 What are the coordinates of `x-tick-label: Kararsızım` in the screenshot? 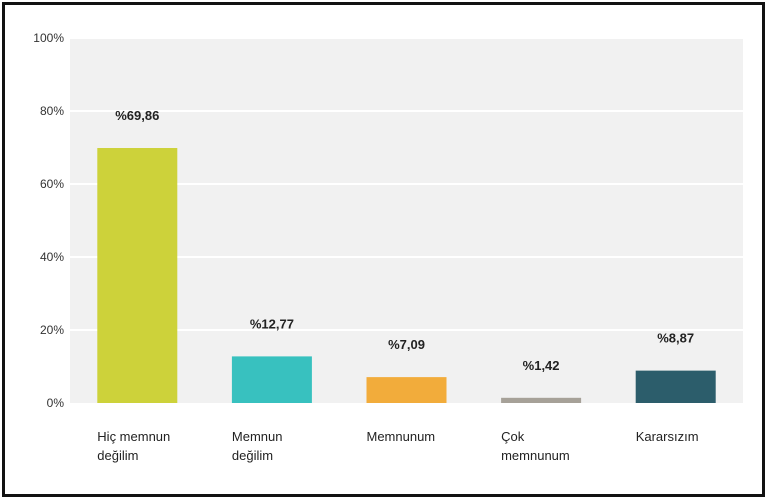 It's located at (667, 436).